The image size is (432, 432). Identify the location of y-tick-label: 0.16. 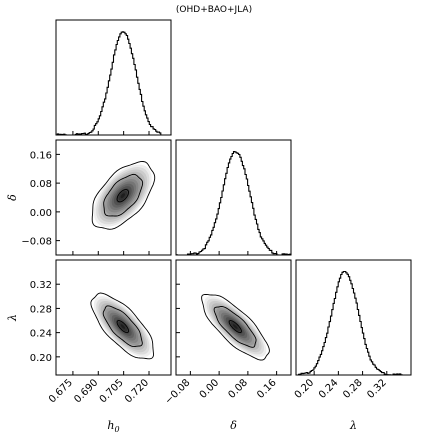
(41, 155).